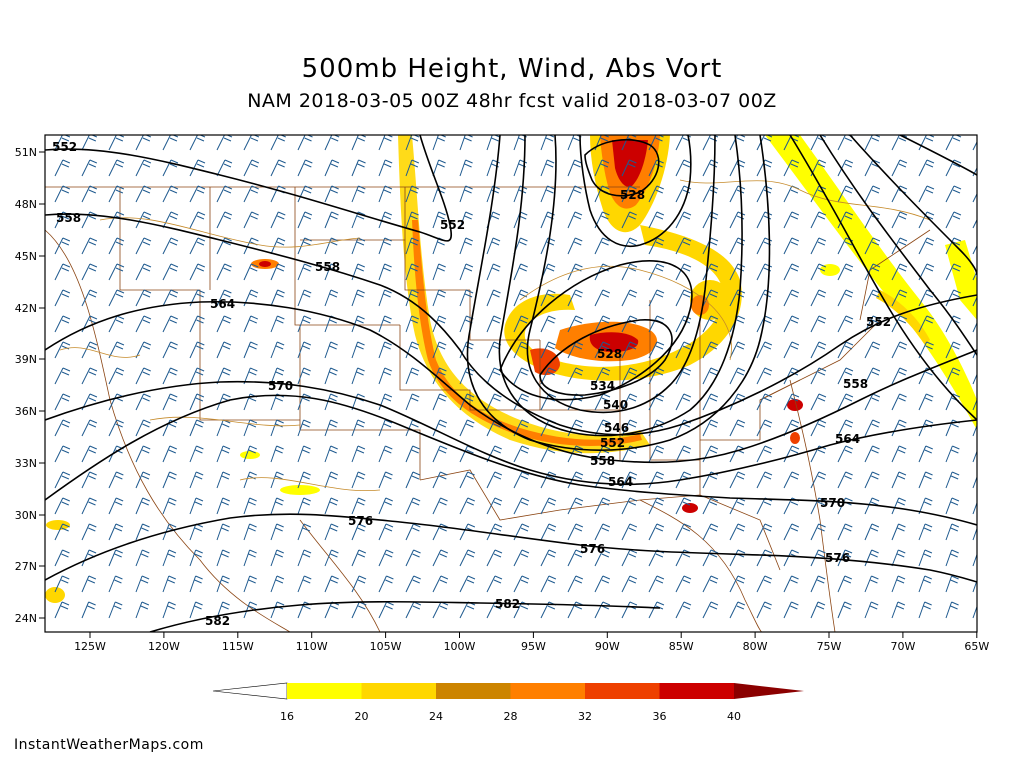 The width and height of the screenshot is (1024, 768). I want to click on legend-swatch, so click(696, 691).